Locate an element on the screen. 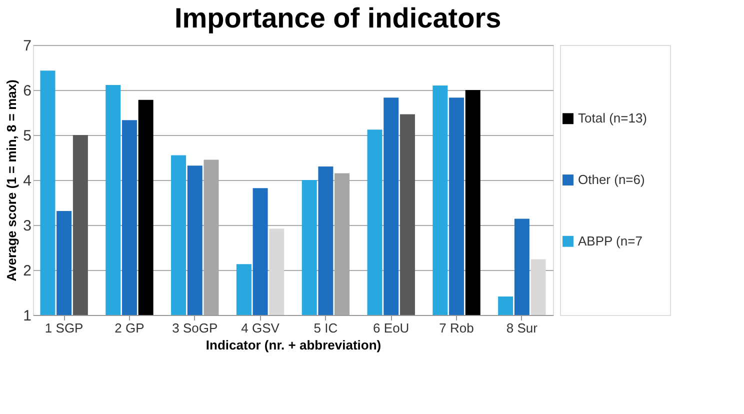  y-tick-label: 4 is located at coordinates (27, 181).